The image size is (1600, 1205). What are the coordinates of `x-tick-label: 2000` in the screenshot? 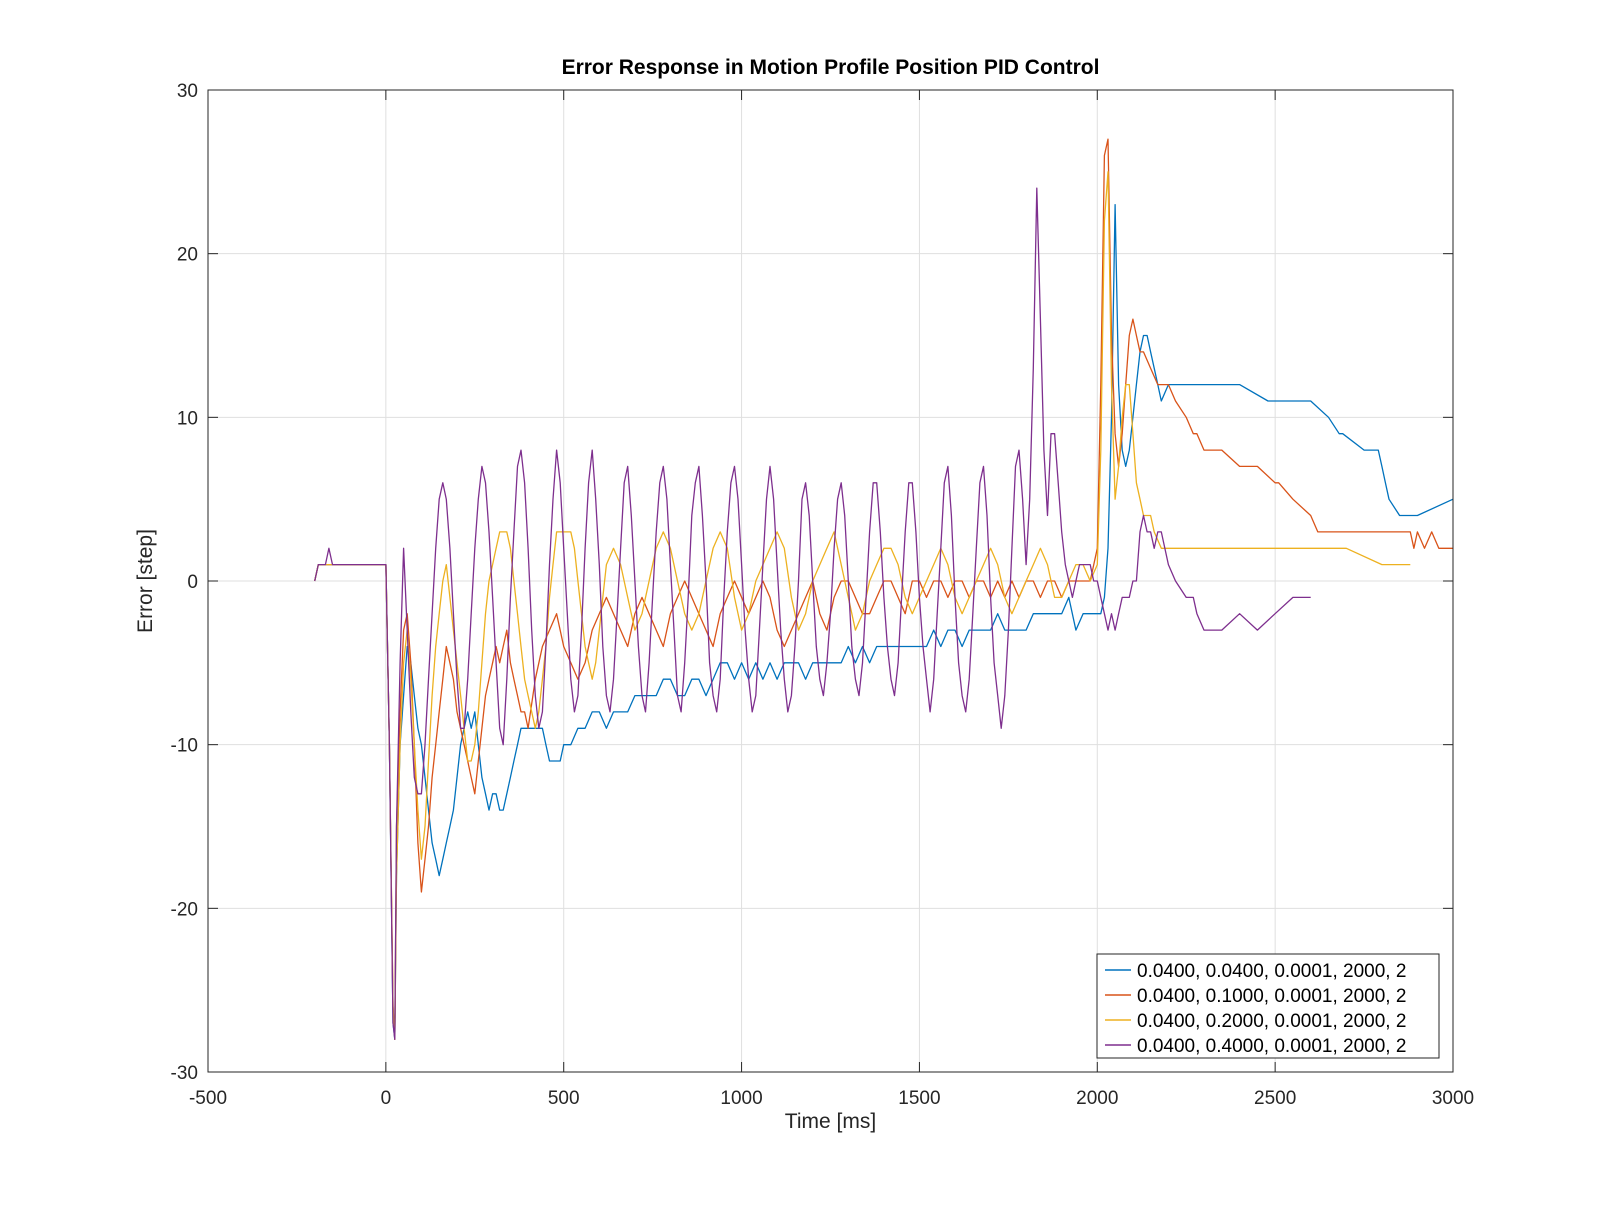 It's located at (1097, 1098).